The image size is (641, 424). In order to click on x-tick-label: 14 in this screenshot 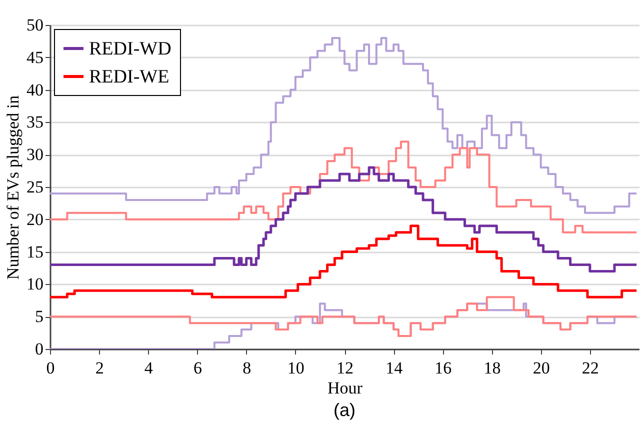, I will do `click(395, 368)`.